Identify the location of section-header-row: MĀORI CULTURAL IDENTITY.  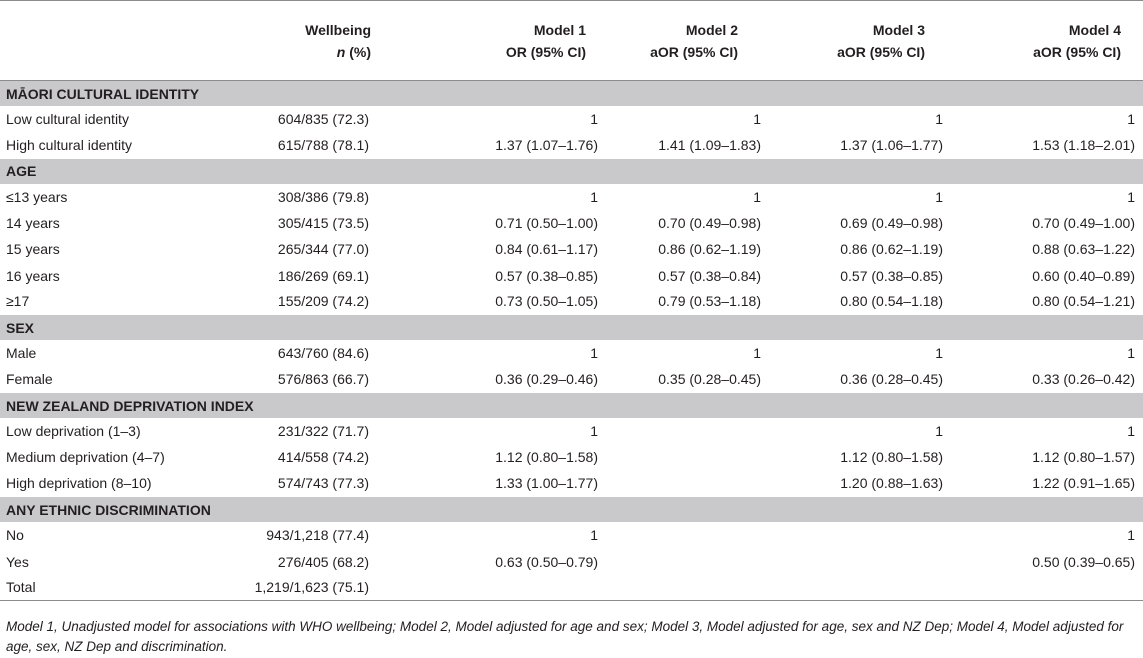
(571, 93).